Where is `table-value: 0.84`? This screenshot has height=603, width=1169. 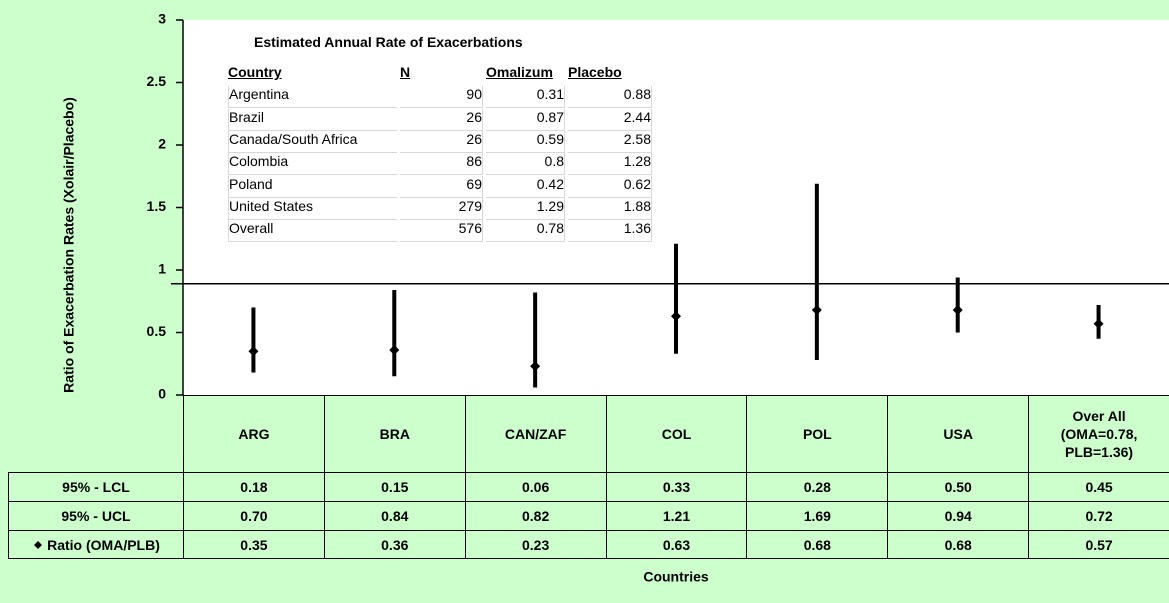
table-value: 0.84 is located at coordinates (394, 516).